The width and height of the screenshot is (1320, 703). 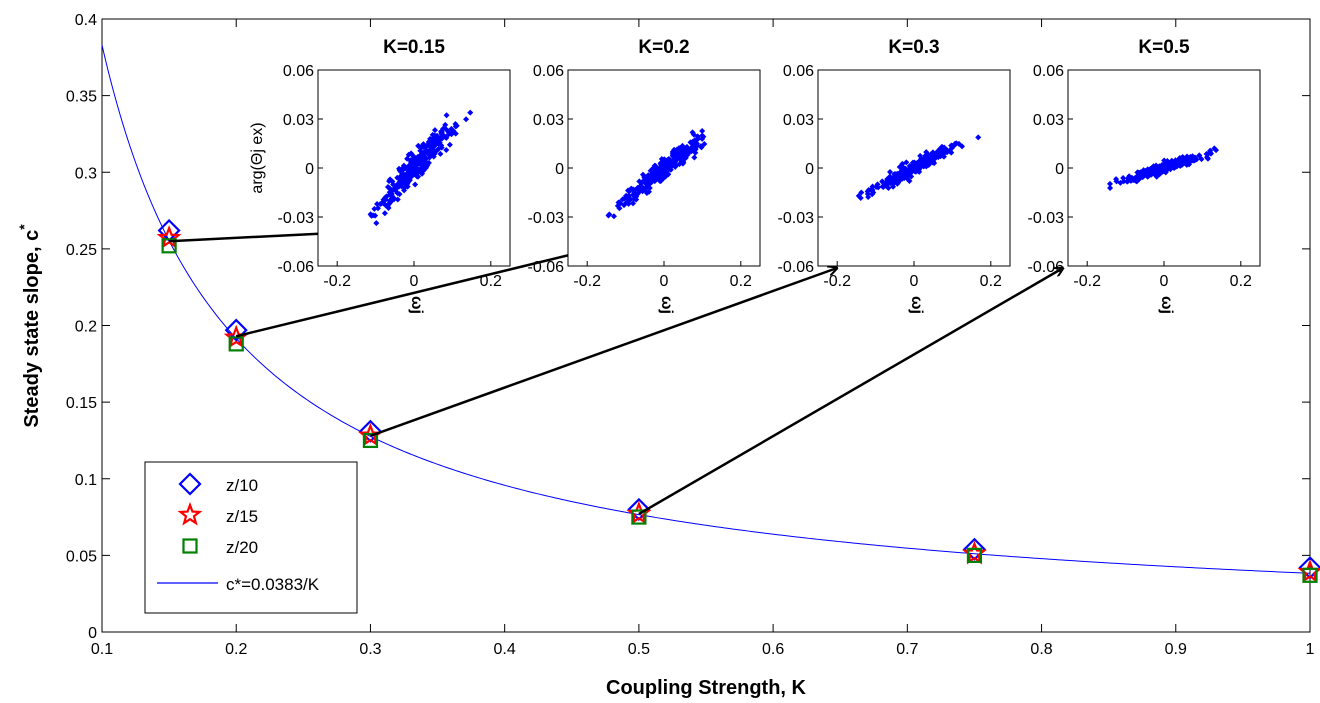 I want to click on x-tick-label: 1, so click(x=1310, y=649).